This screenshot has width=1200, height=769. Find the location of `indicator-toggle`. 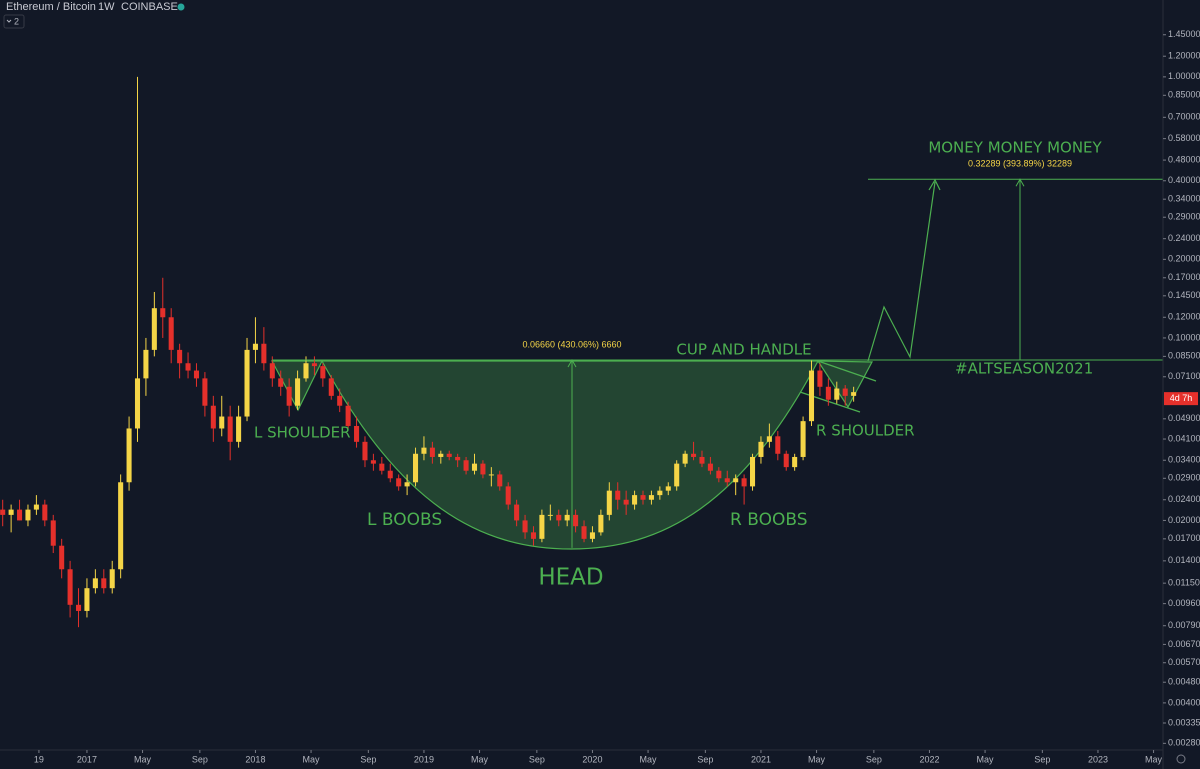

indicator-toggle is located at coordinates (14, 21).